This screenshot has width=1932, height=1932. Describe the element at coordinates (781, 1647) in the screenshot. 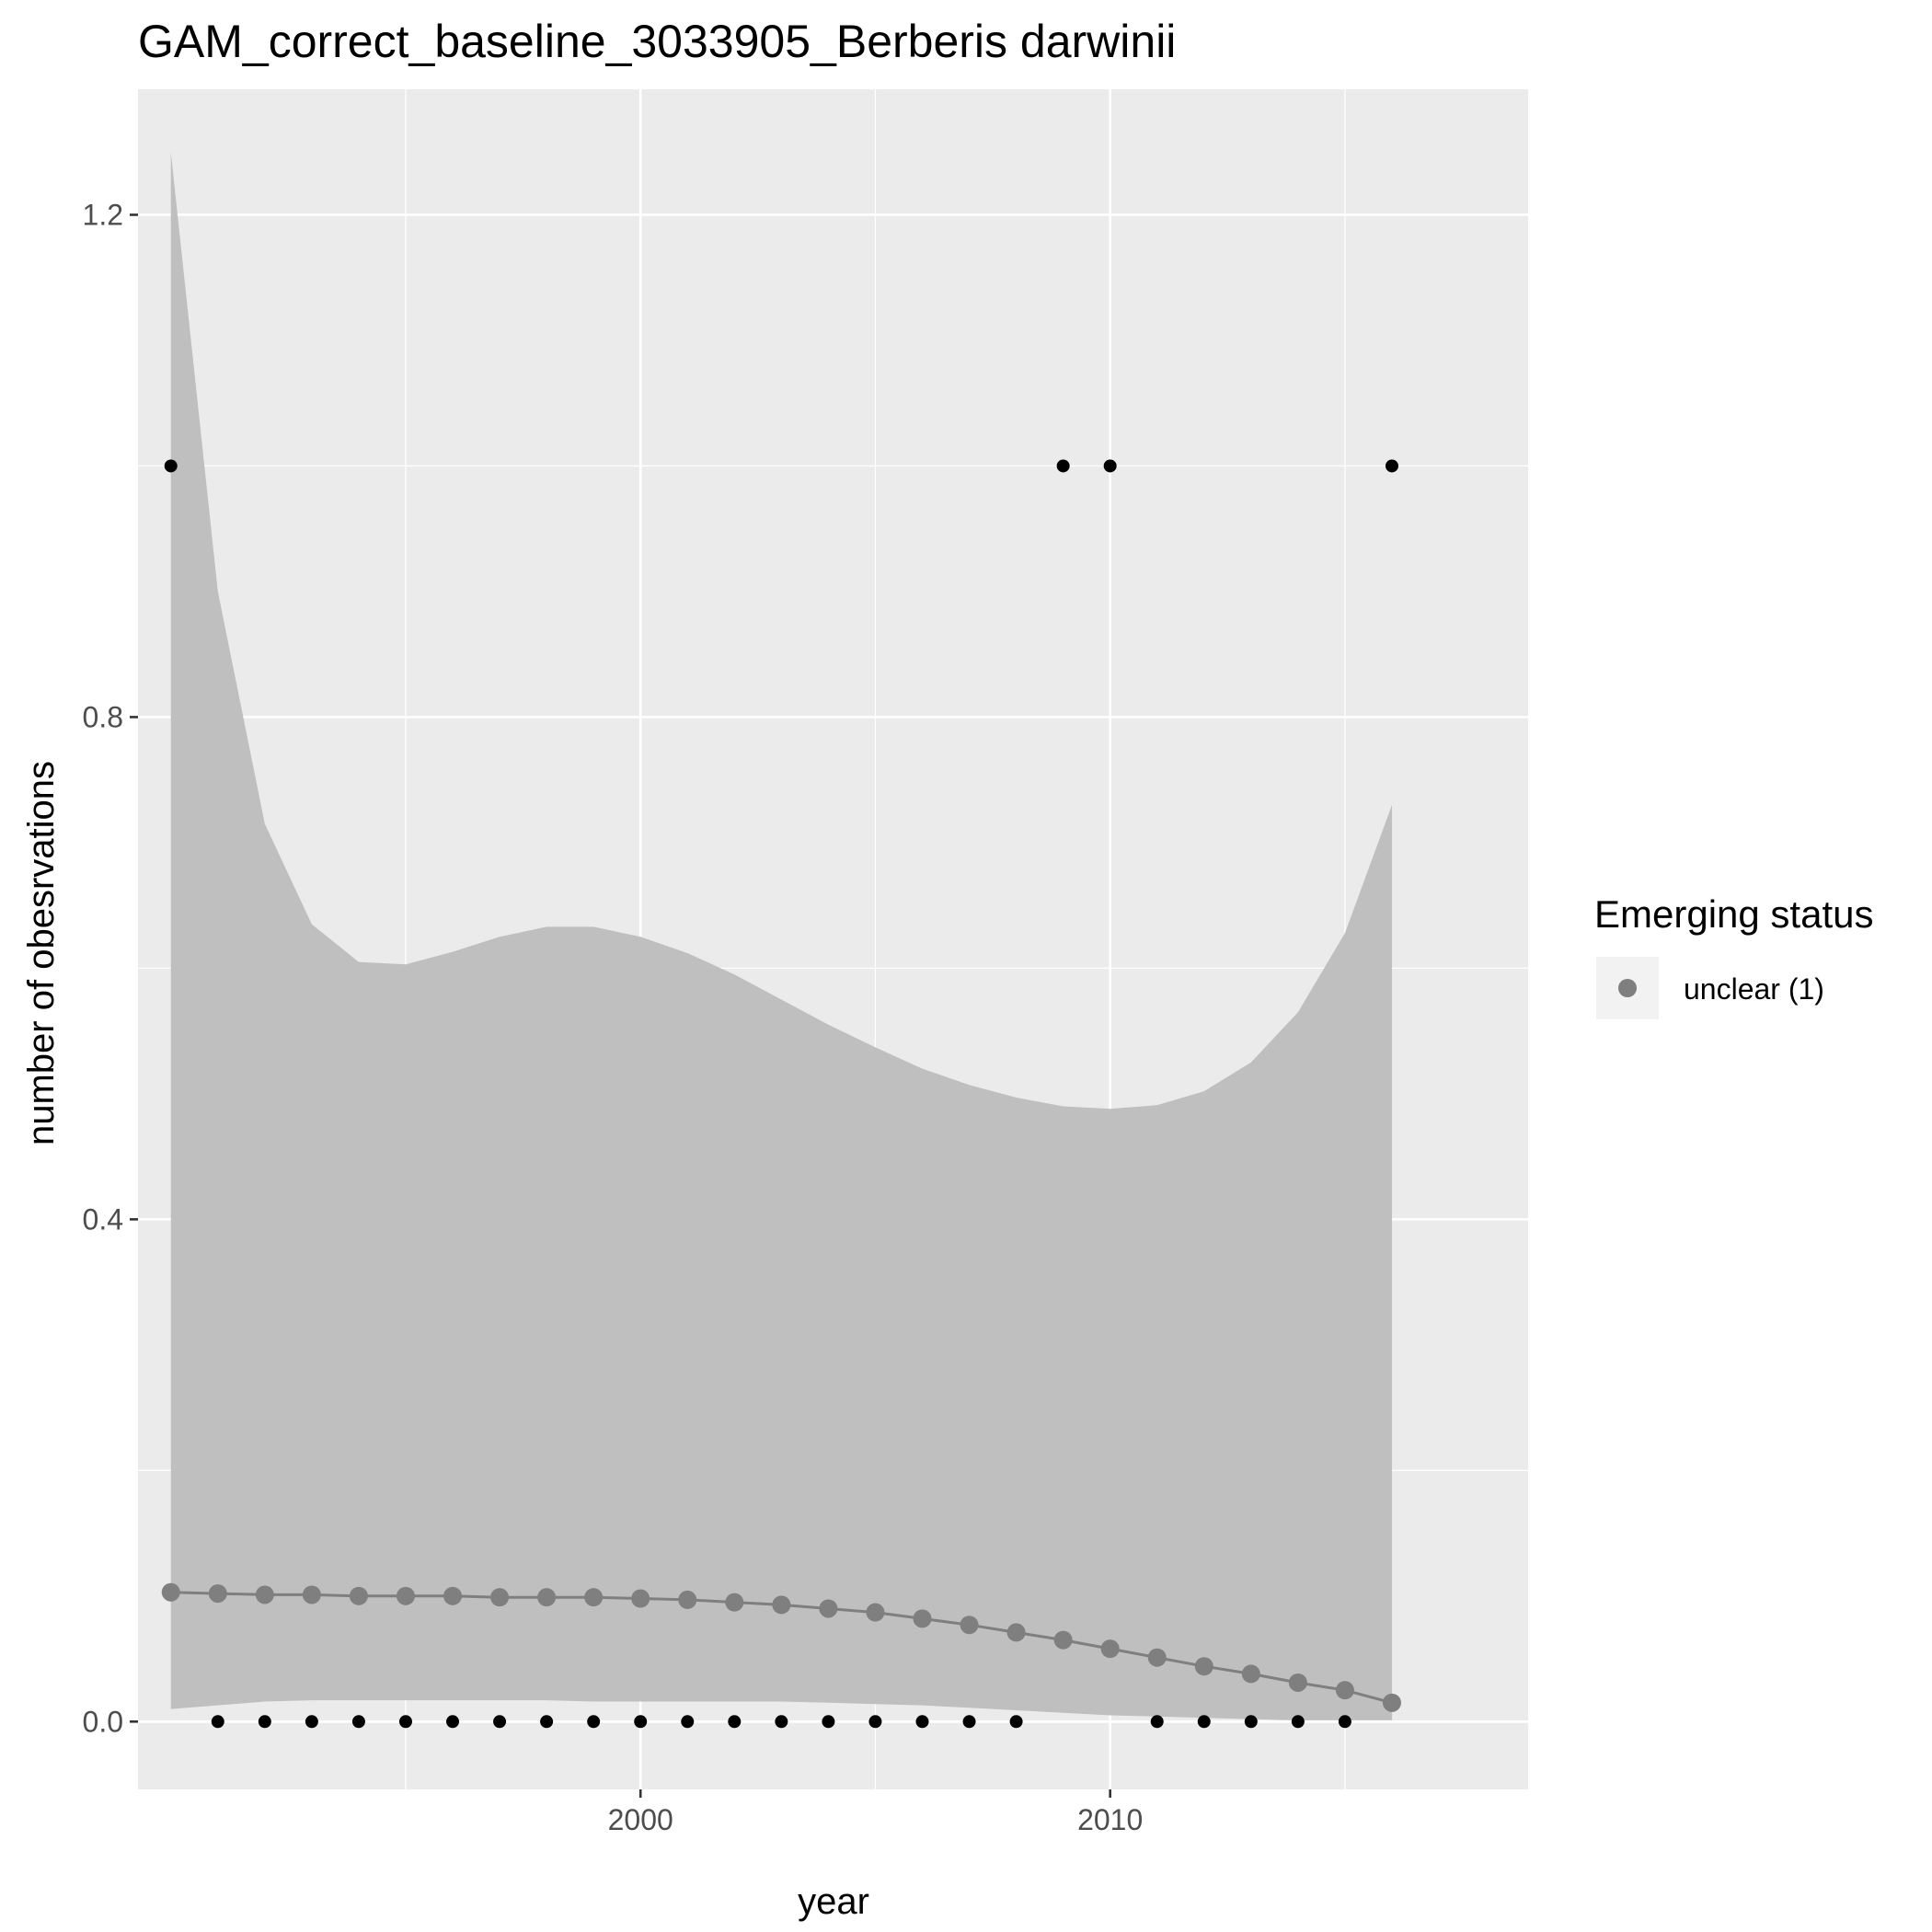

I see `fit-points` at that location.